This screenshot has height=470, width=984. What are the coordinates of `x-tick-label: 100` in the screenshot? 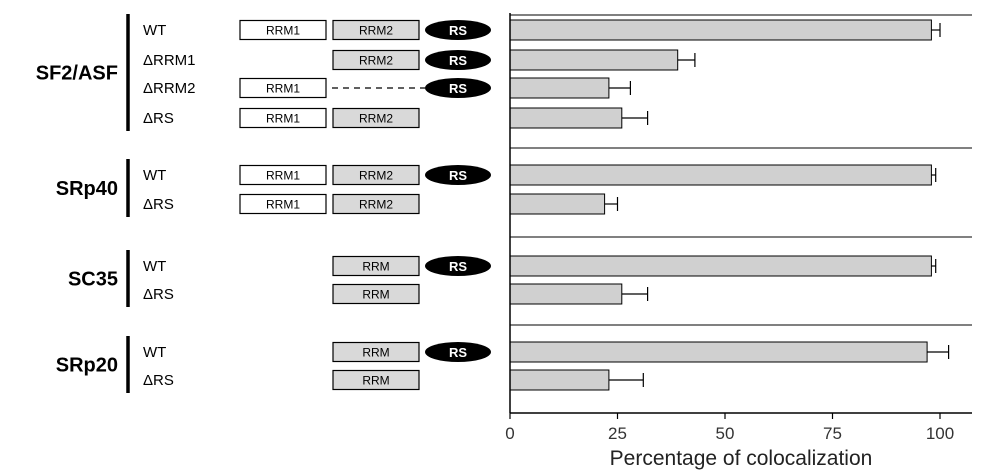 It's located at (940, 433).